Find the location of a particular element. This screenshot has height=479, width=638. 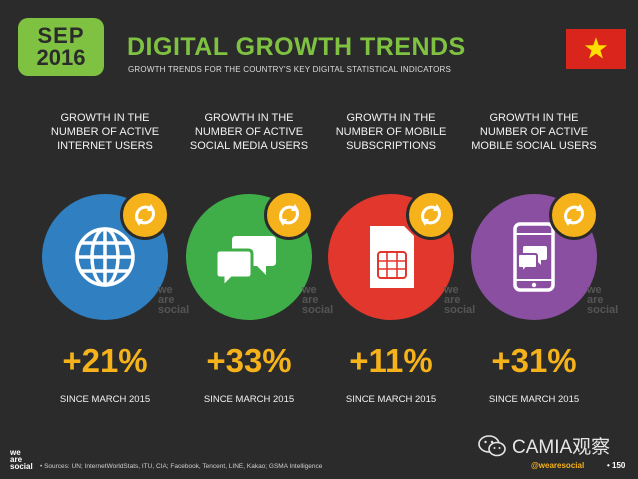

date-badge: SEP 2016 is located at coordinates (61, 47).